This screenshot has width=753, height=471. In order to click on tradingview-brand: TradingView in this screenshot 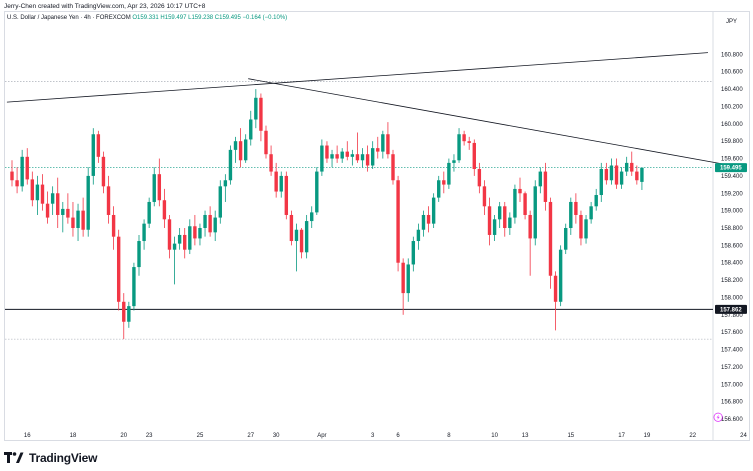, I will do `click(63, 458)`.